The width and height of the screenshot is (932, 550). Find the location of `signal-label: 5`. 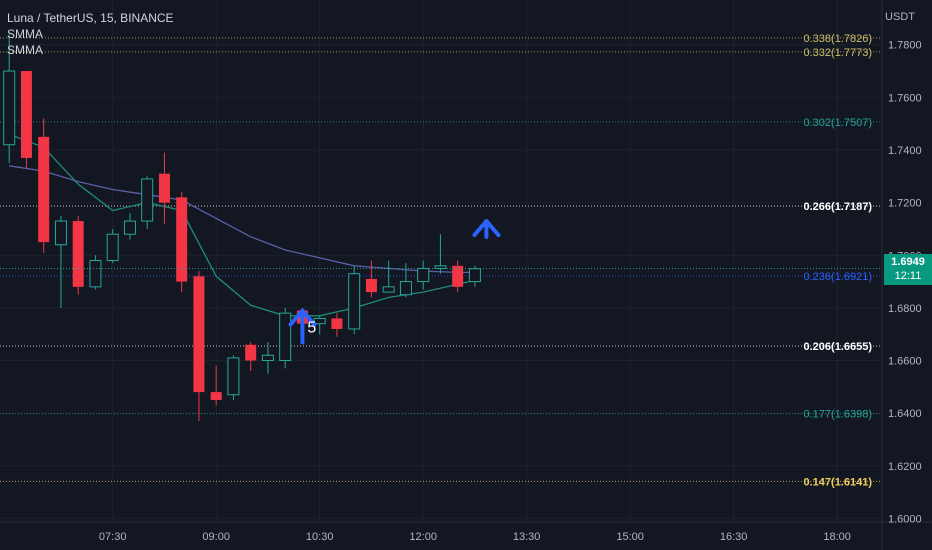

signal-label: 5 is located at coordinates (311, 328).